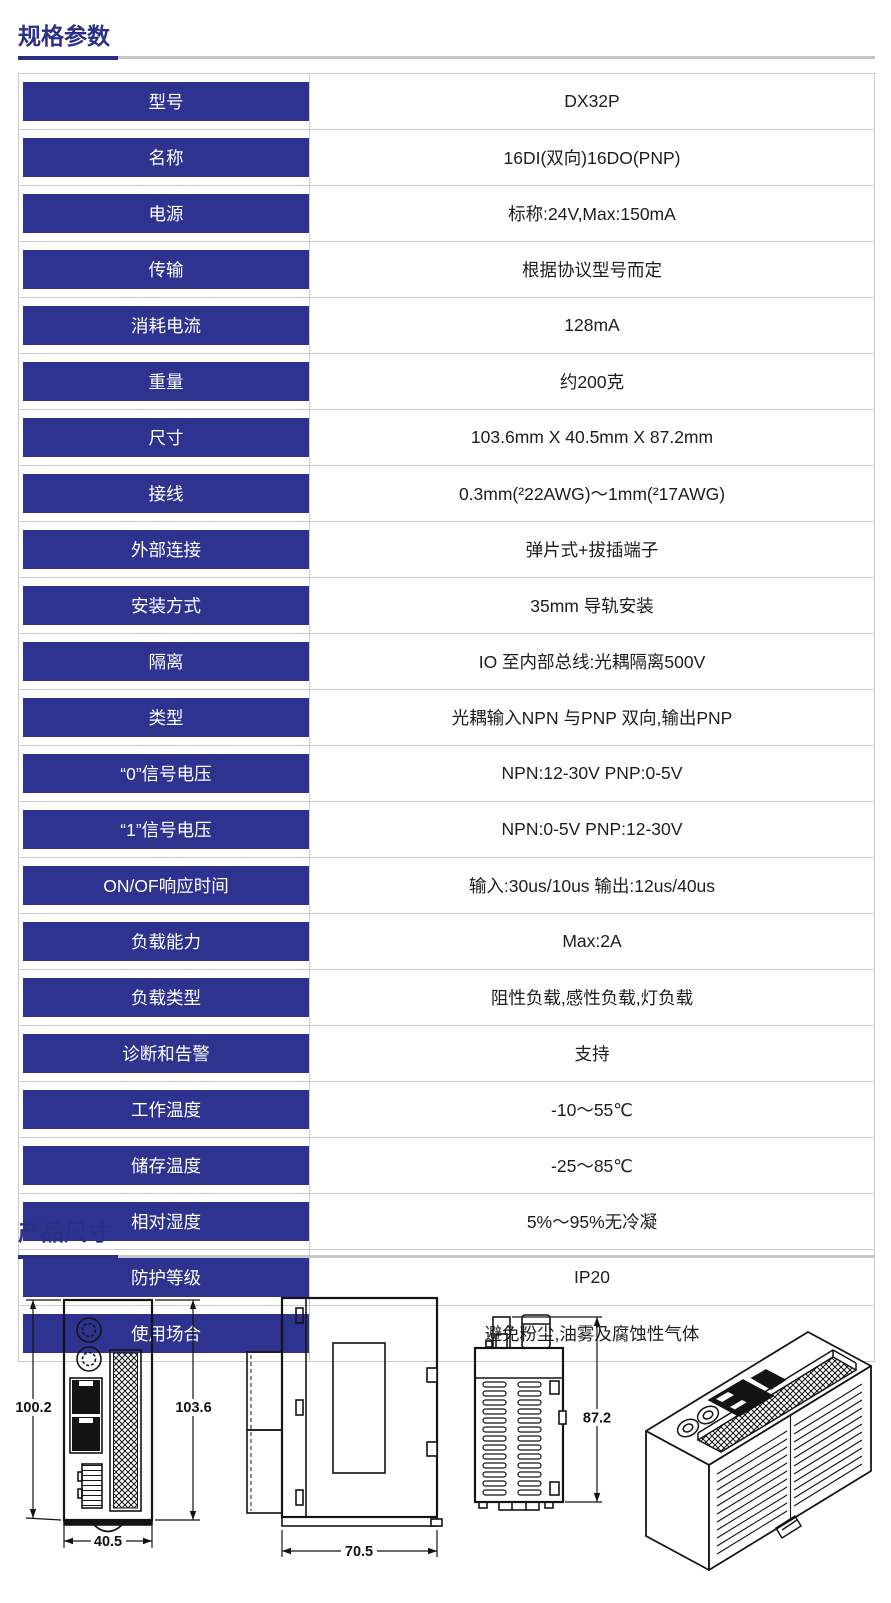 The image size is (891, 1603). What do you see at coordinates (592, 157) in the screenshot?
I see `spec-value: 16DI(双向)16DO(PNP)` at bounding box center [592, 157].